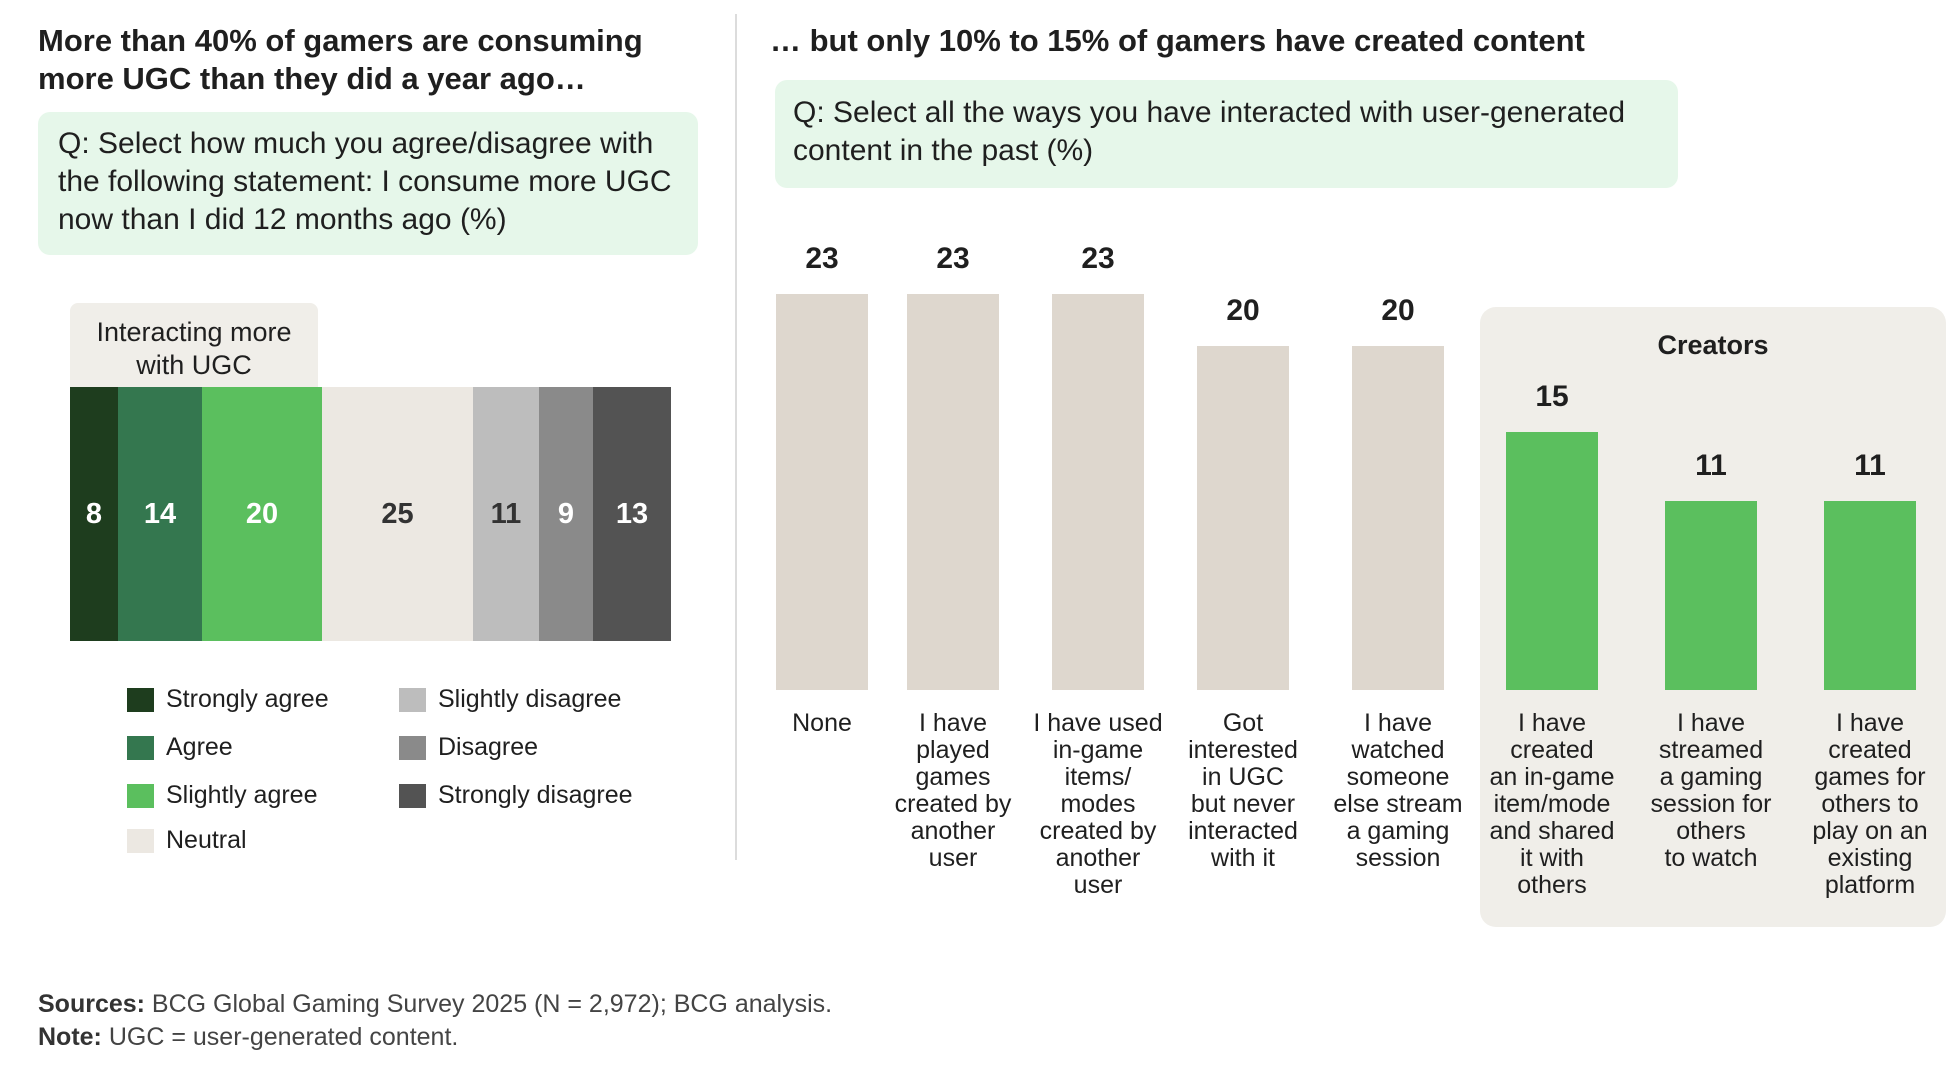 The height and width of the screenshot is (1074, 1960). What do you see at coordinates (160, 514) in the screenshot?
I see `stacked-segment-agree: 14` at bounding box center [160, 514].